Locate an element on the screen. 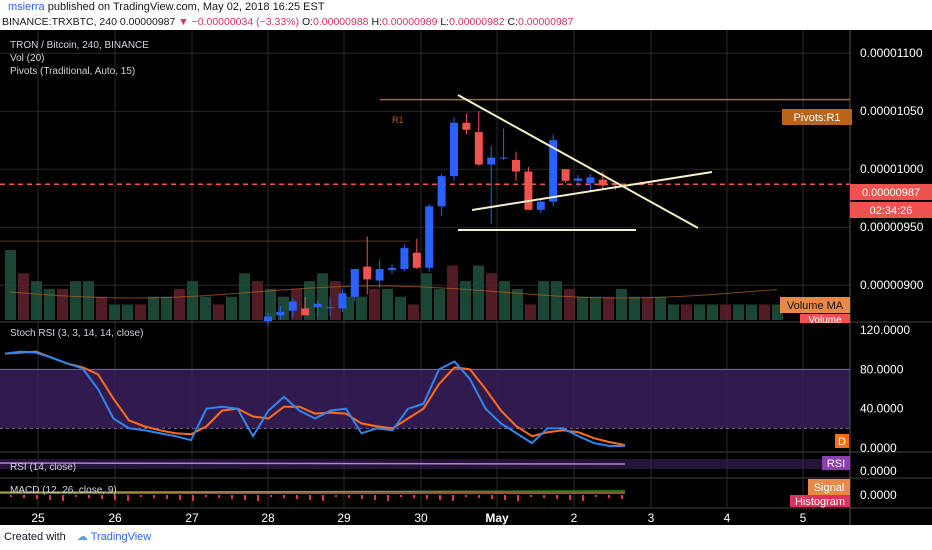 The height and width of the screenshot is (550, 932). descending-trendline is located at coordinates (578, 161).